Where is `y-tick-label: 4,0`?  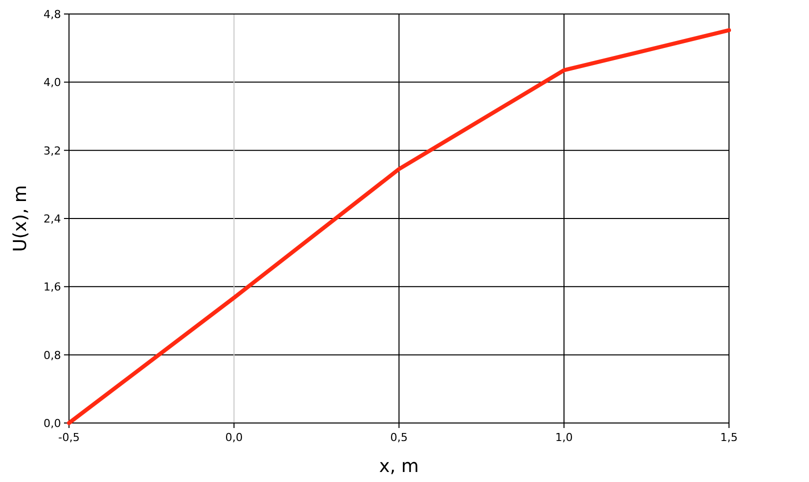
y-tick-label: 4,0 is located at coordinates (52, 83).